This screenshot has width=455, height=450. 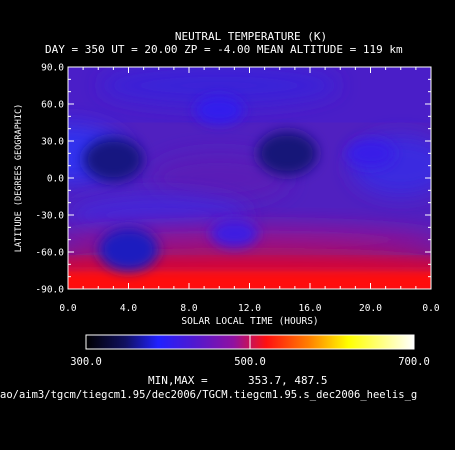 I want to click on y-tick-label: 0.0, so click(x=55, y=179).